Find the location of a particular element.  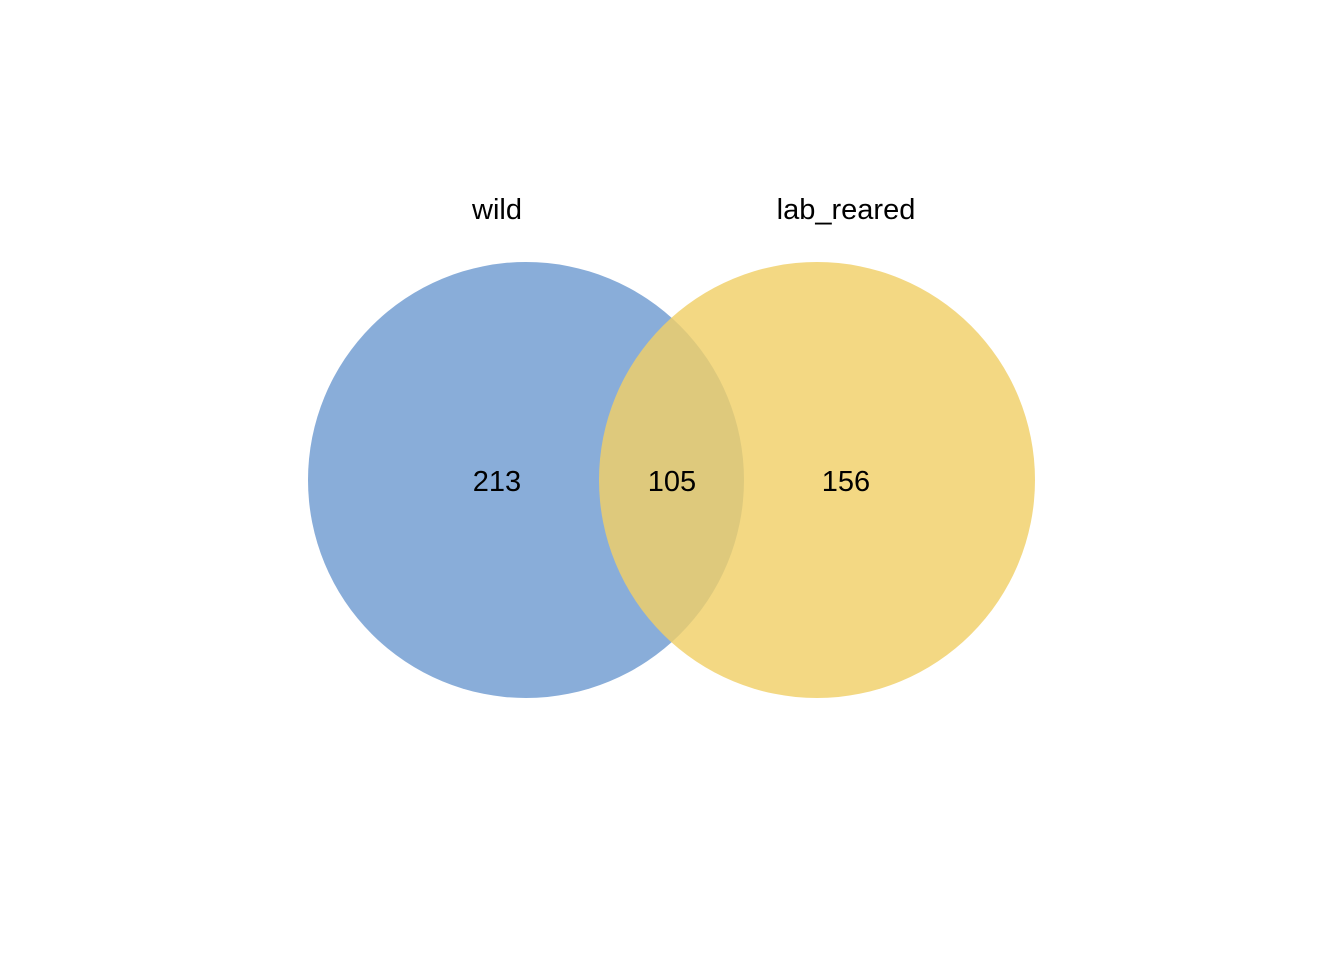

lab-reared-set-label: lab_reared is located at coordinates (846, 210).